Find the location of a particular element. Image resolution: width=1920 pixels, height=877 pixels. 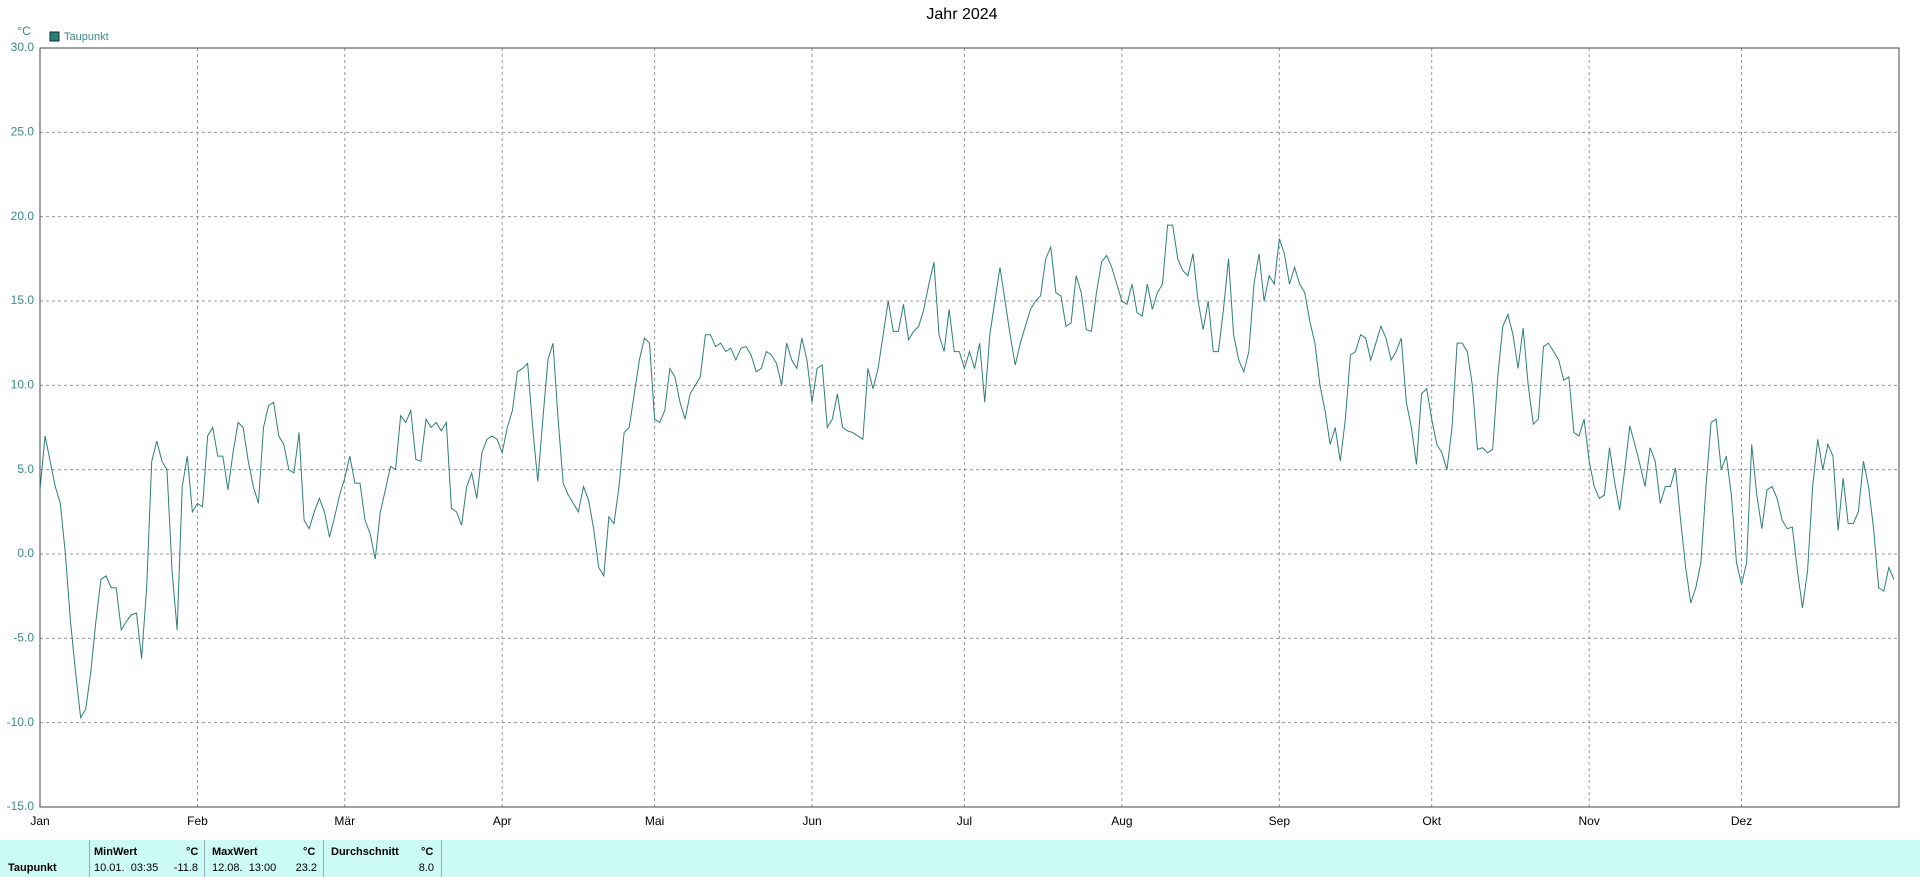

y-tick-label: 20.0 is located at coordinates (23, 216).